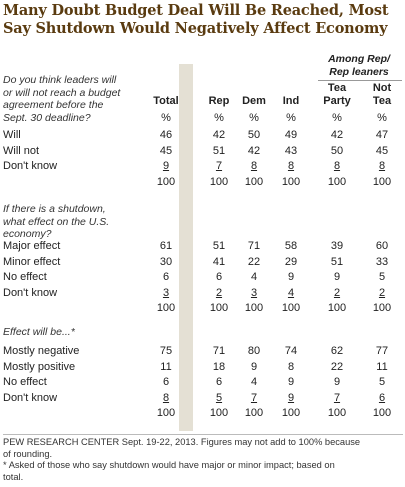 This screenshot has height=487, width=405. Describe the element at coordinates (219, 166) in the screenshot. I see `cell-rep: 7` at that location.